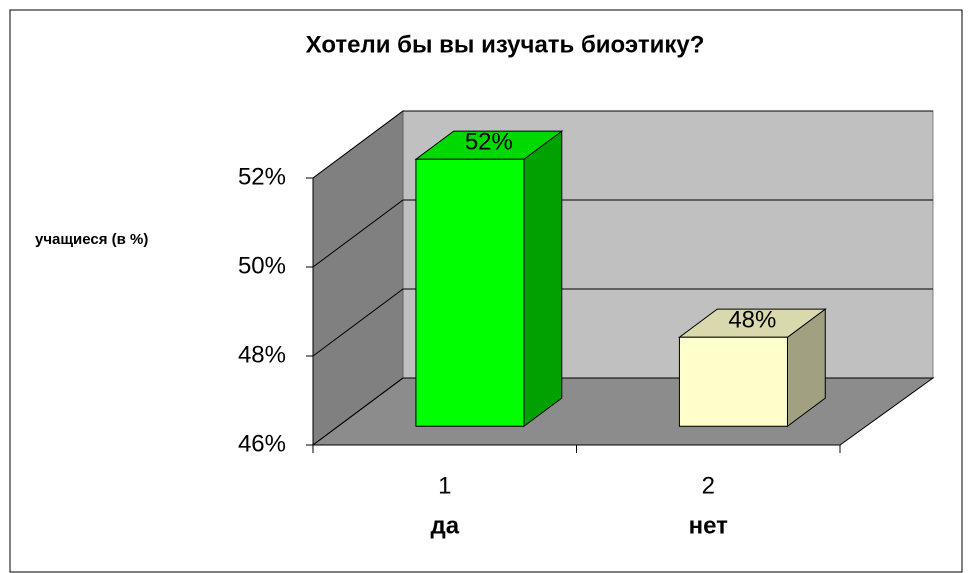 This screenshot has width=976, height=573. I want to click on bar-side, so click(543, 279).